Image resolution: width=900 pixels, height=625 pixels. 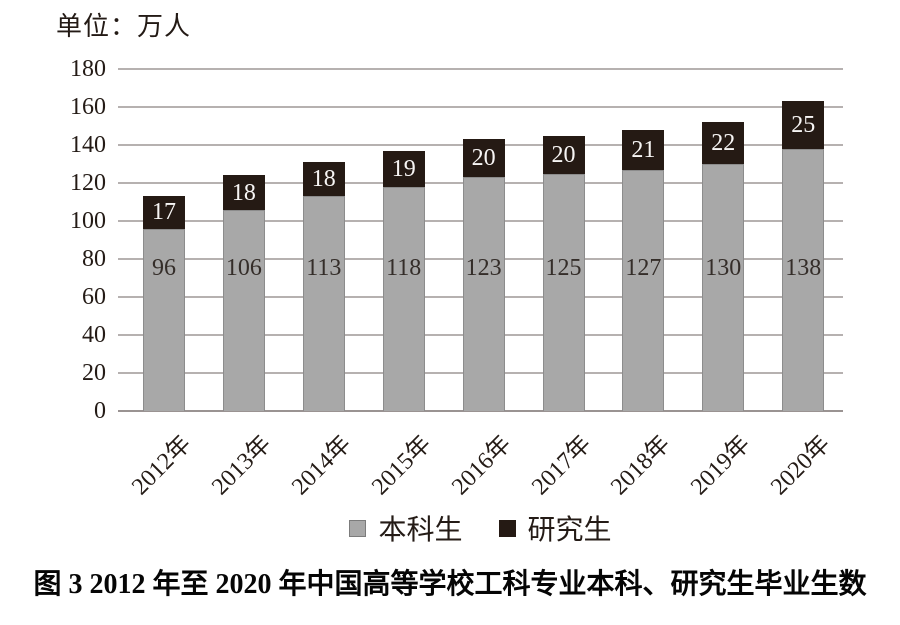 I want to click on legend-item-undergrad: 本科生, so click(x=406, y=528).